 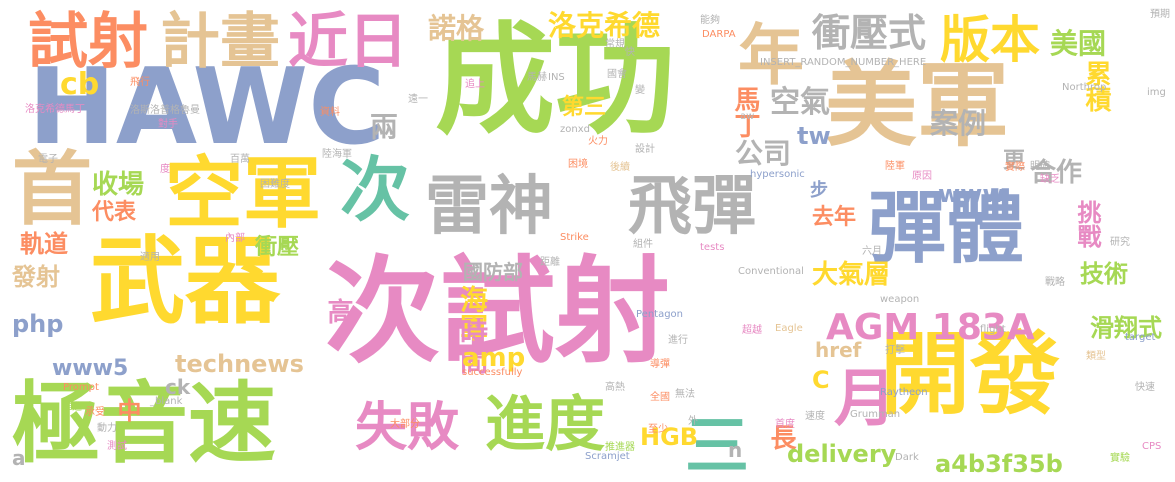 What do you see at coordinates (900, 299) in the screenshot?
I see `word: weapon` at bounding box center [900, 299].